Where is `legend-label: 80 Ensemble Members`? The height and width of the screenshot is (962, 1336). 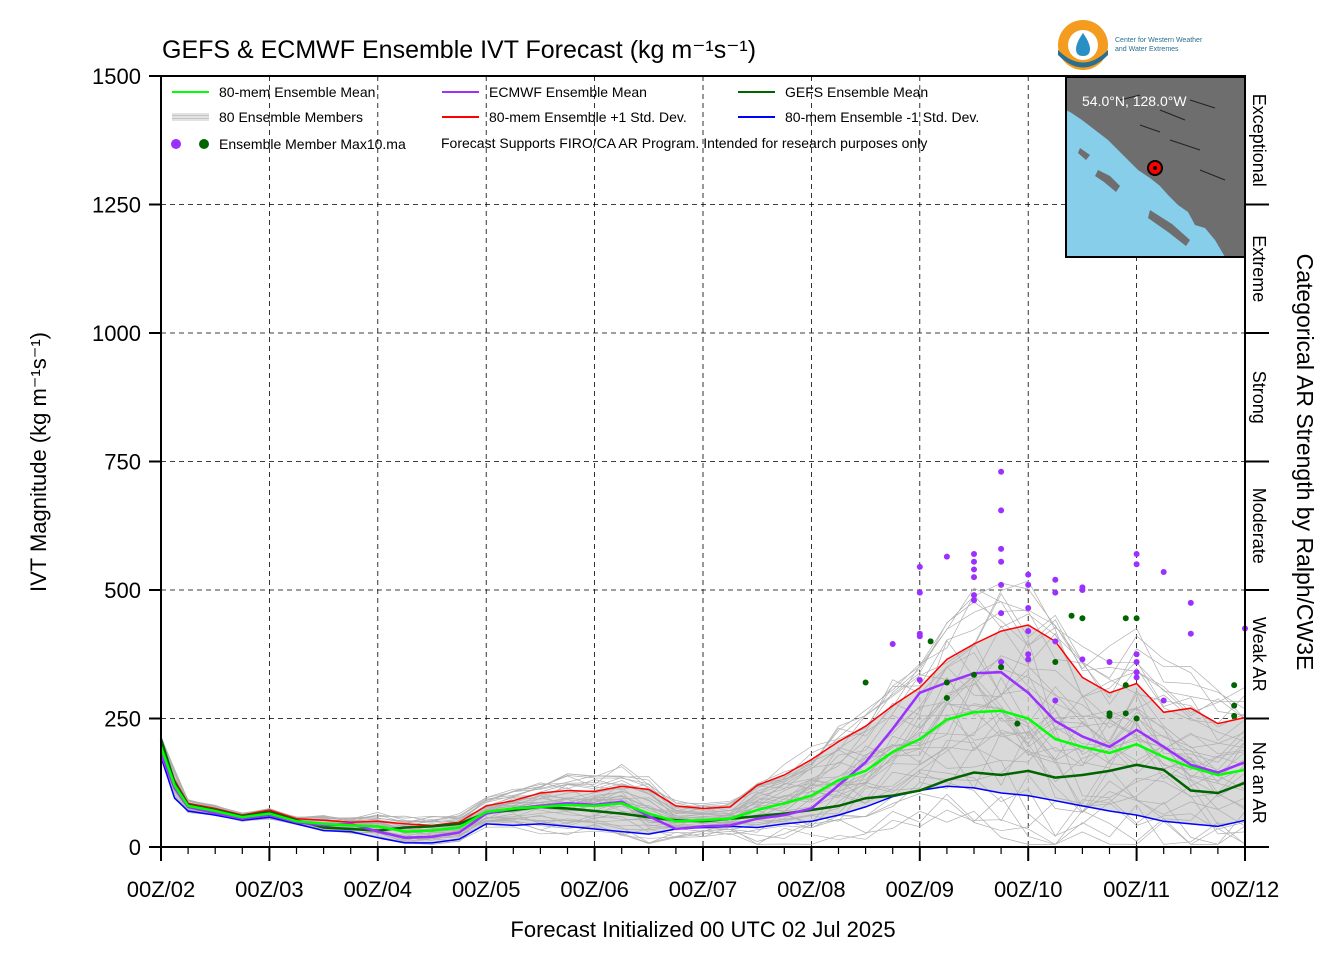 legend-label: 80 Ensemble Members is located at coordinates (291, 117).